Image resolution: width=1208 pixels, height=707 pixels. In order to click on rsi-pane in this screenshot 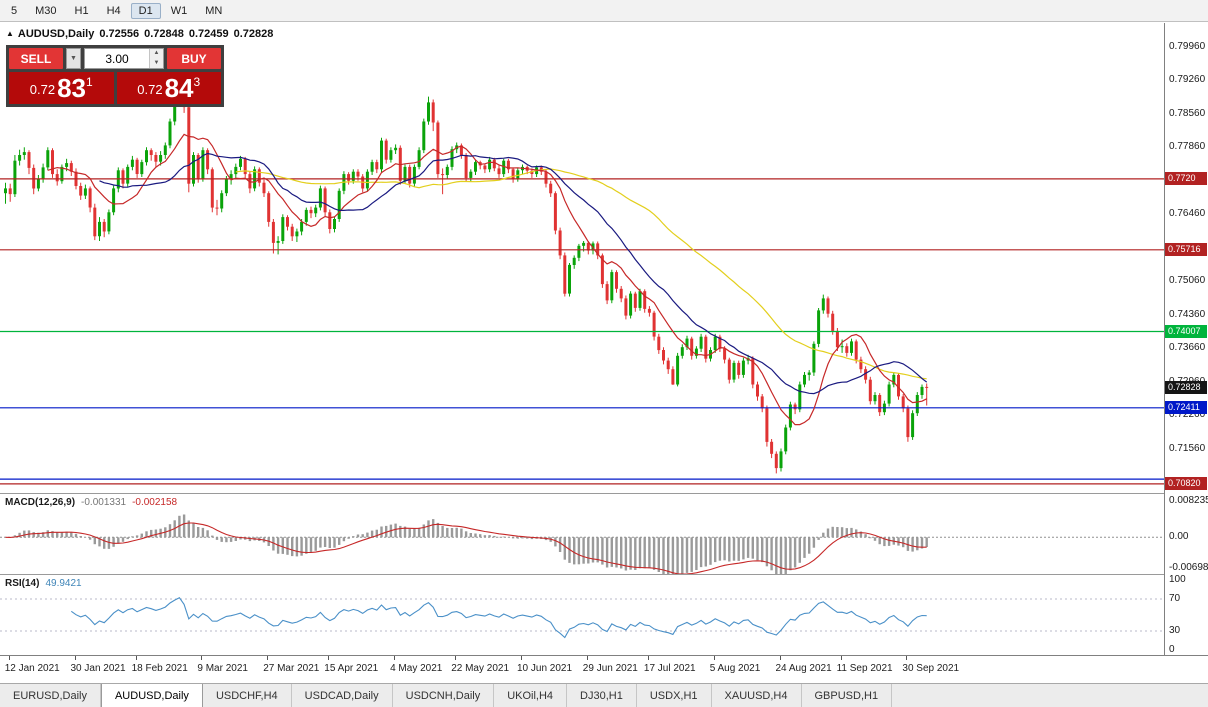, I will do `click(582, 615)`.